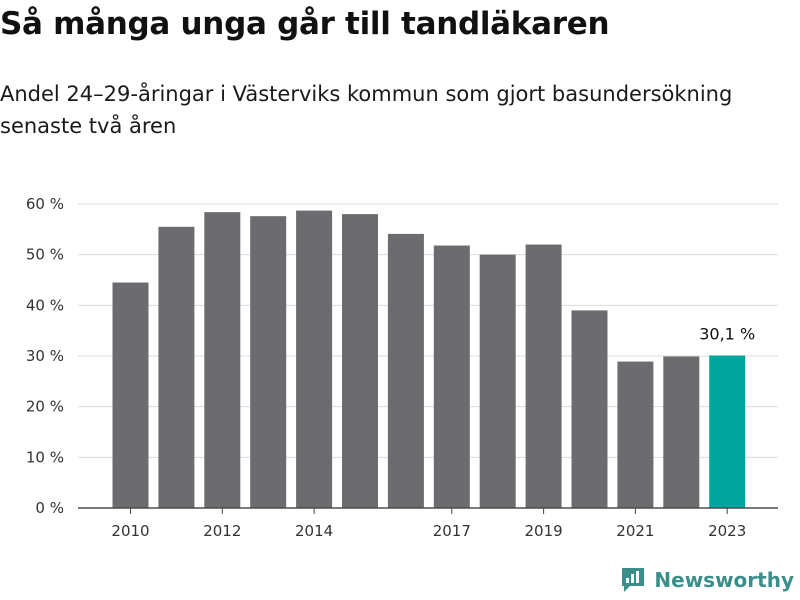 The height and width of the screenshot is (600, 800). What do you see at coordinates (45, 457) in the screenshot?
I see `y-tick-label: 10 %` at bounding box center [45, 457].